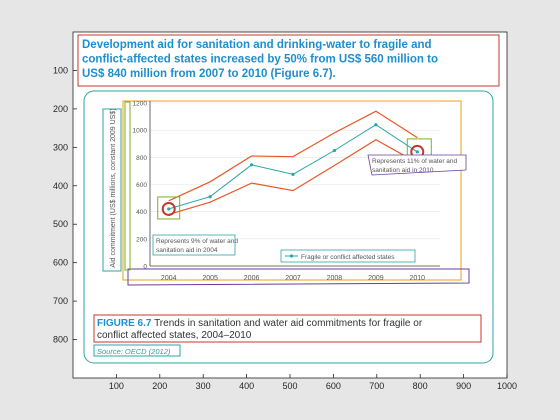 The width and height of the screenshot is (560, 420). I want to click on upper-bound-line, so click(293, 156).